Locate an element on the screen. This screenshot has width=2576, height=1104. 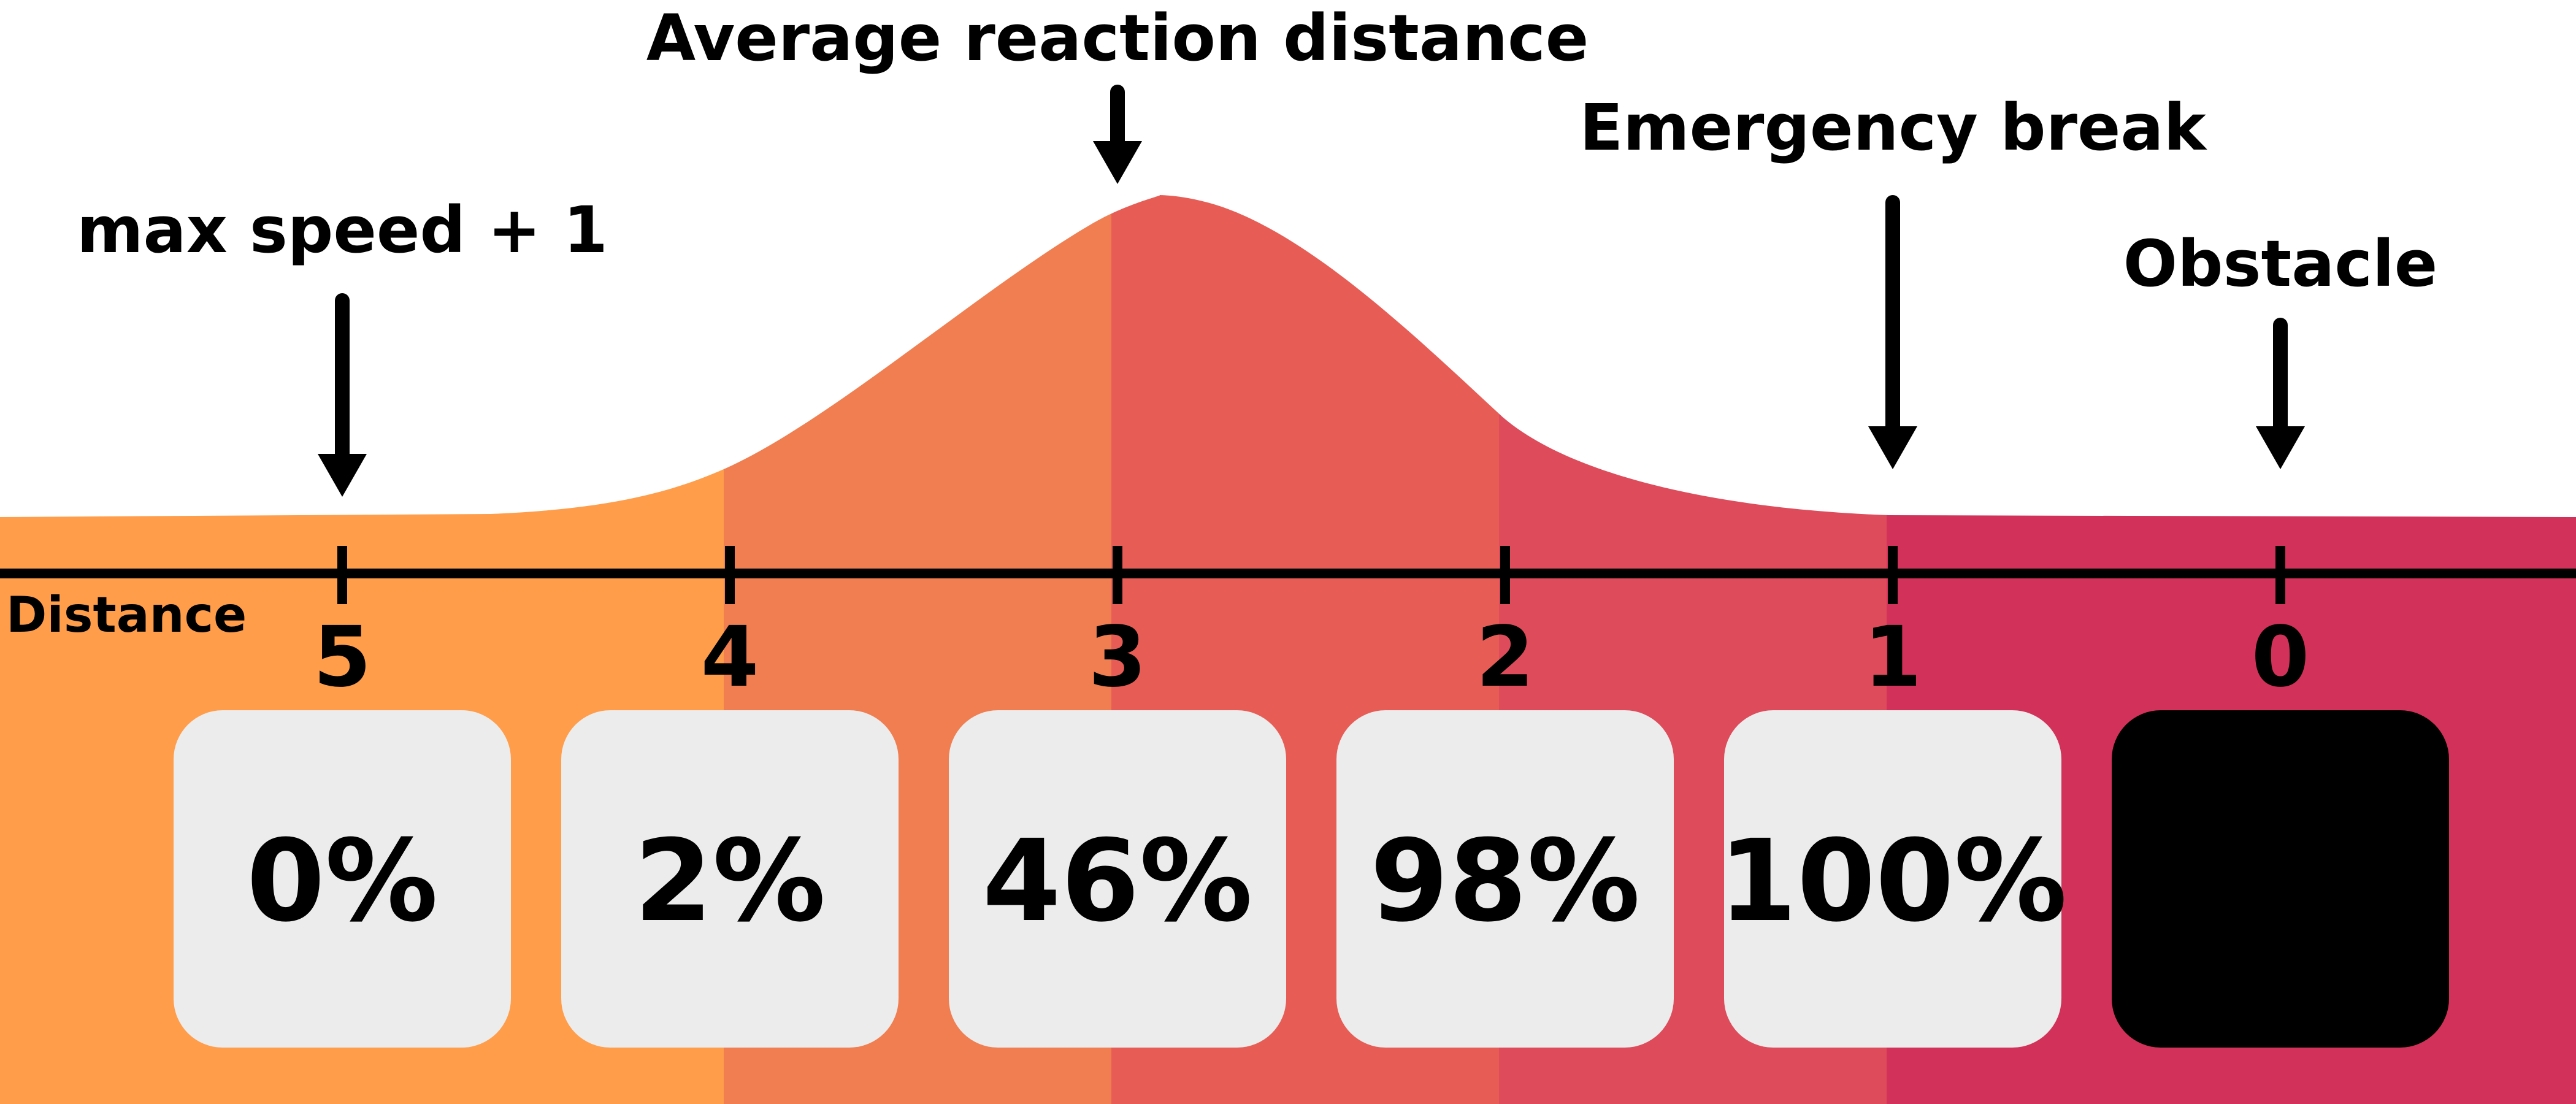
probability-cell: 0% is located at coordinates (342, 879).